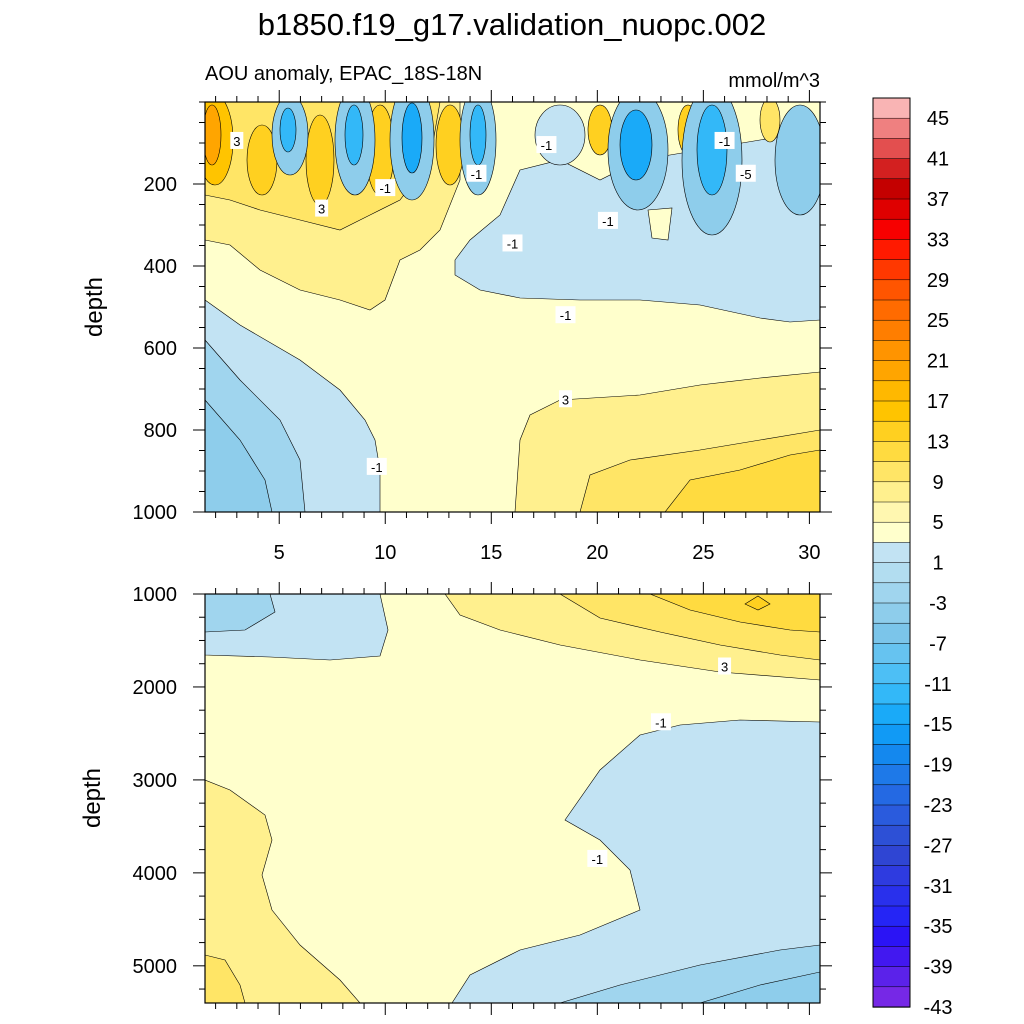 The height and width of the screenshot is (1024, 1024). What do you see at coordinates (938, 927) in the screenshot?
I see `colorbar-tick-label: -35` at bounding box center [938, 927].